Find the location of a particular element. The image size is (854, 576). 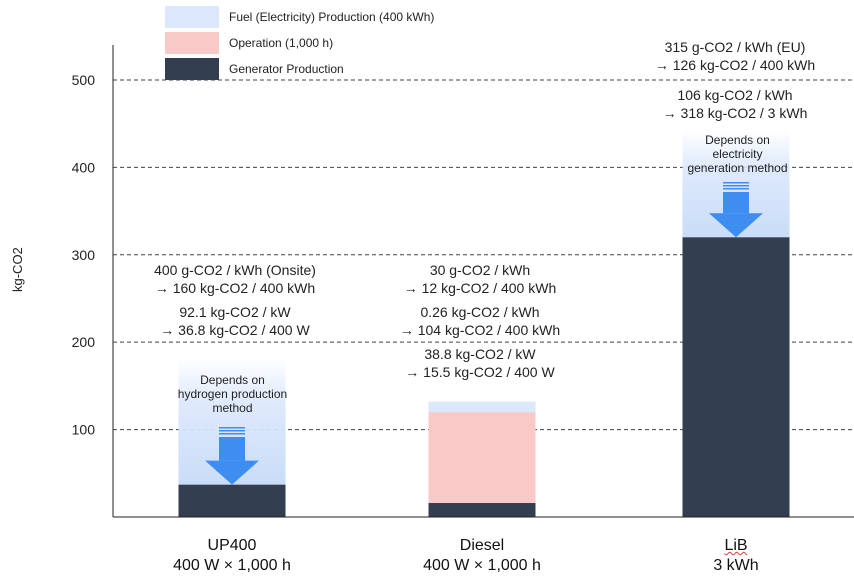

legend-item-generator: Generator Production is located at coordinates (299, 69).